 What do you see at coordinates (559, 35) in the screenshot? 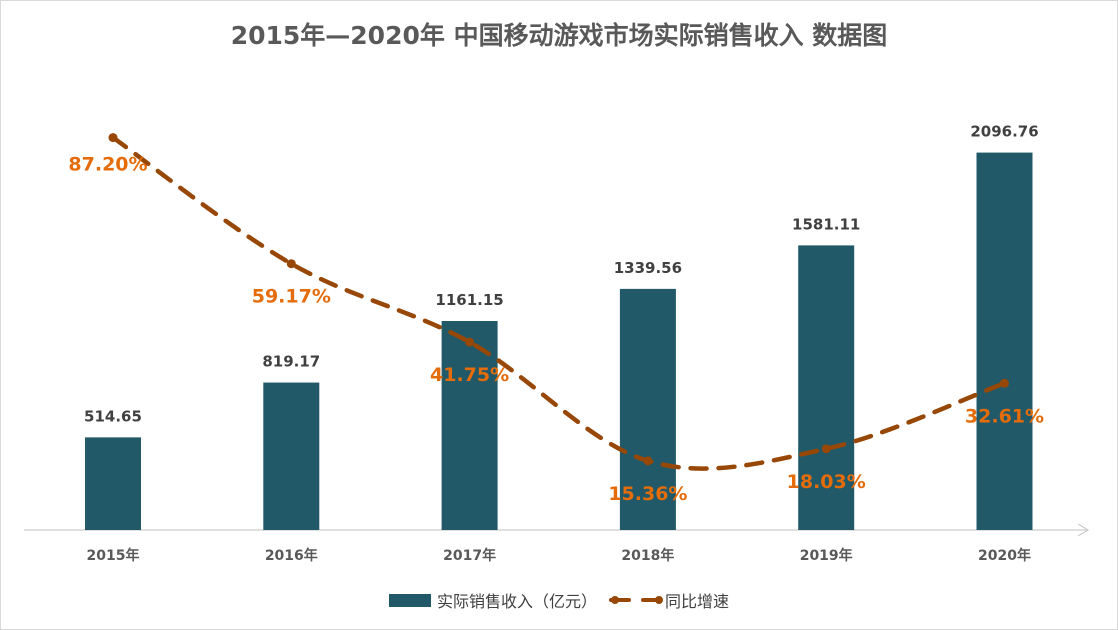
I see `chart-title: 2015年—2020年 中国移动游戏市场实际销售收入 数据图` at bounding box center [559, 35].